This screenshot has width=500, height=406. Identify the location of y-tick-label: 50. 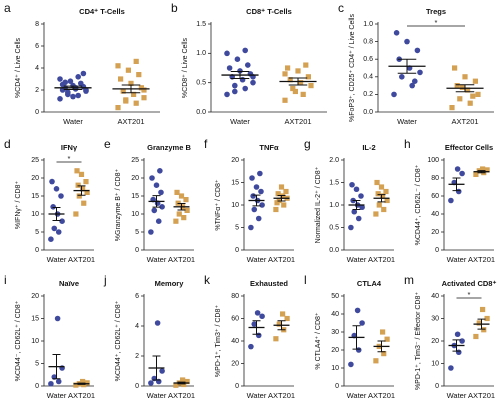
(335, 296).